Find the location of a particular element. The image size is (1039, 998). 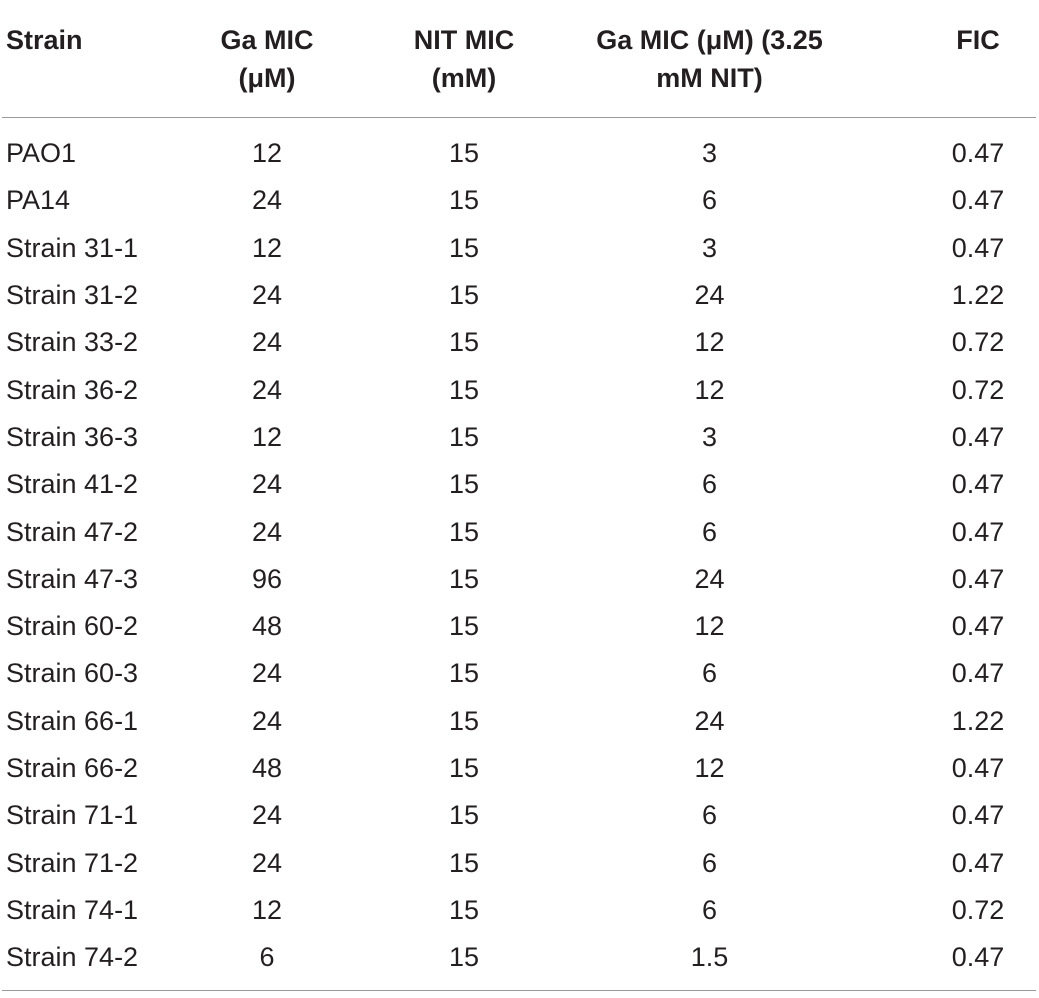

table-row: Strain 71-1 24 15 6 0.47 is located at coordinates (519, 815).